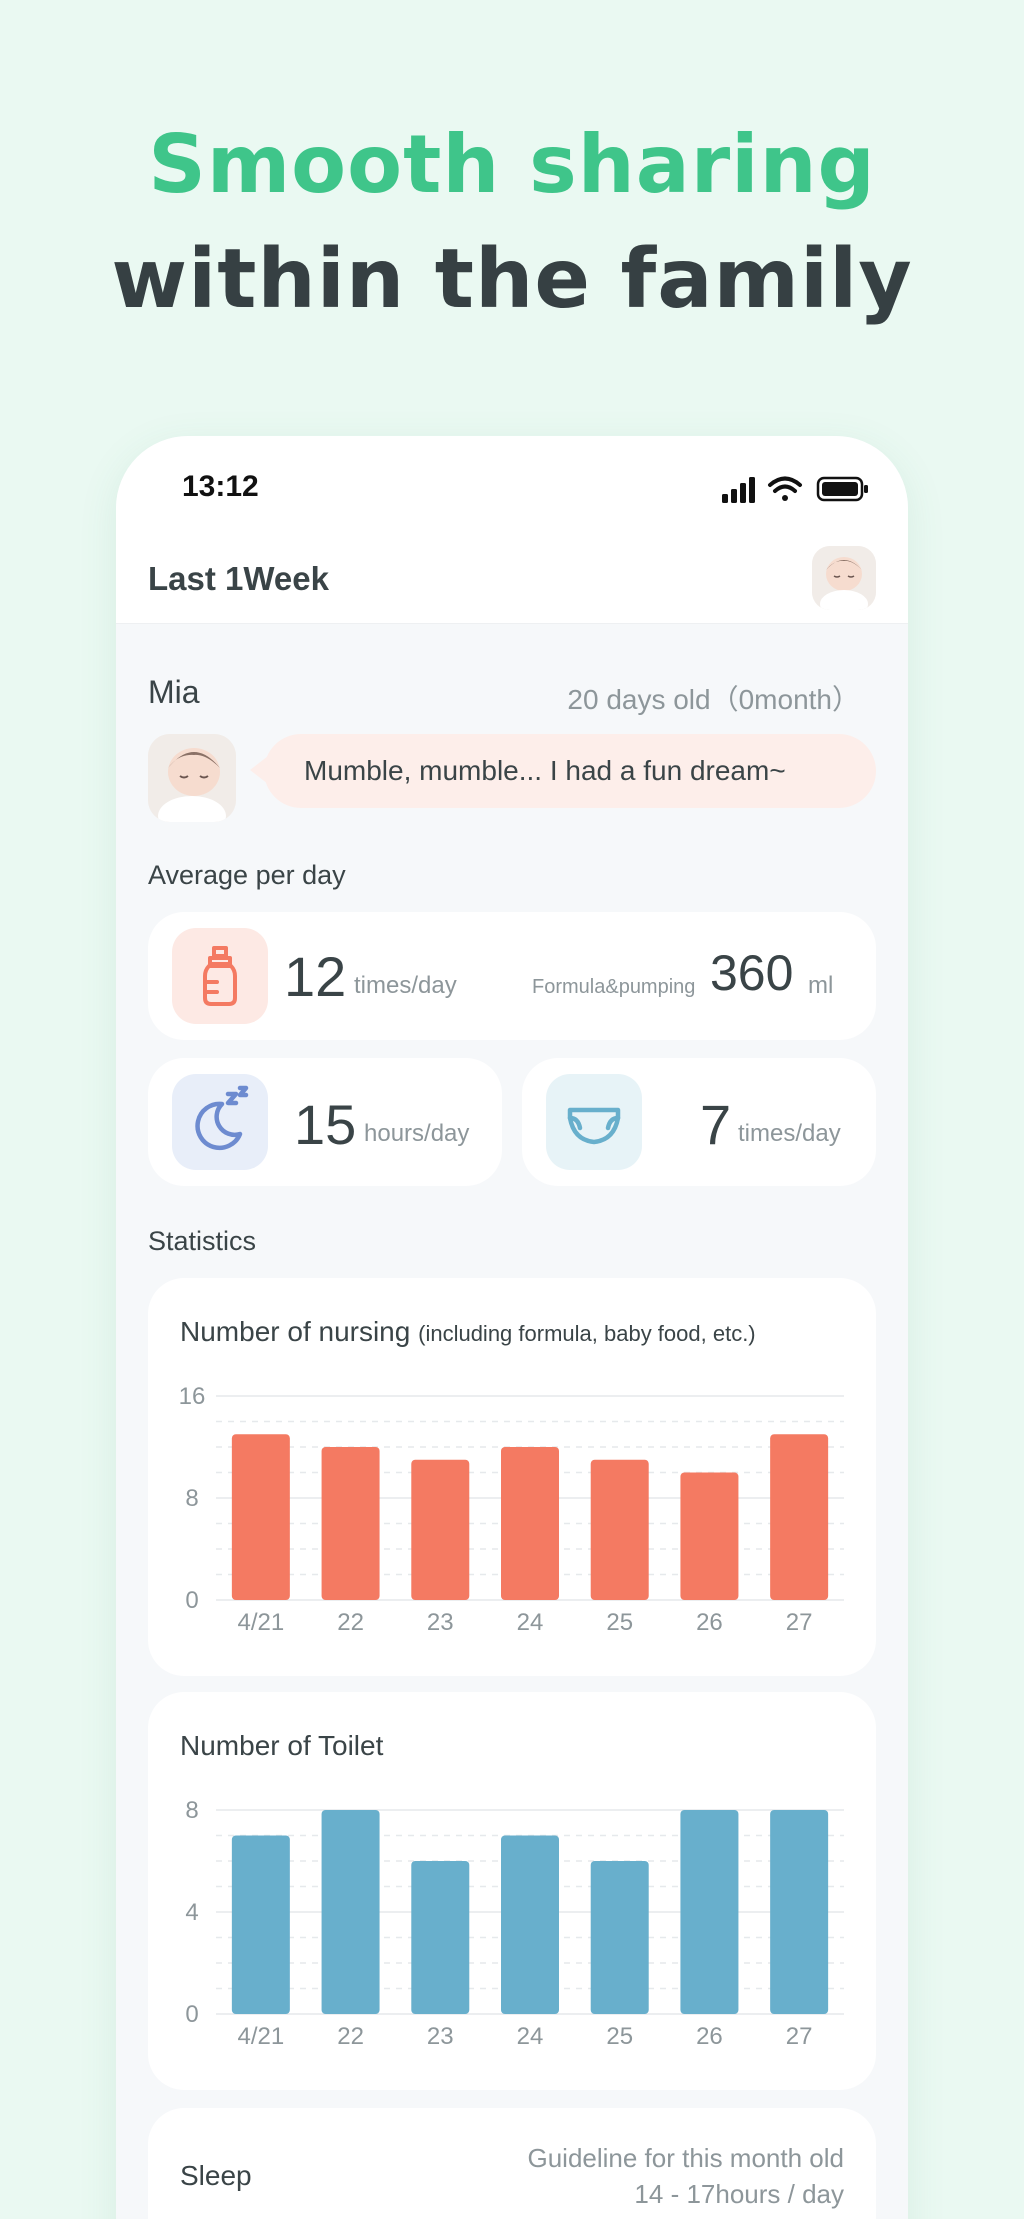 This screenshot has height=2219, width=1024. I want to click on status-icons, so click(795, 489).